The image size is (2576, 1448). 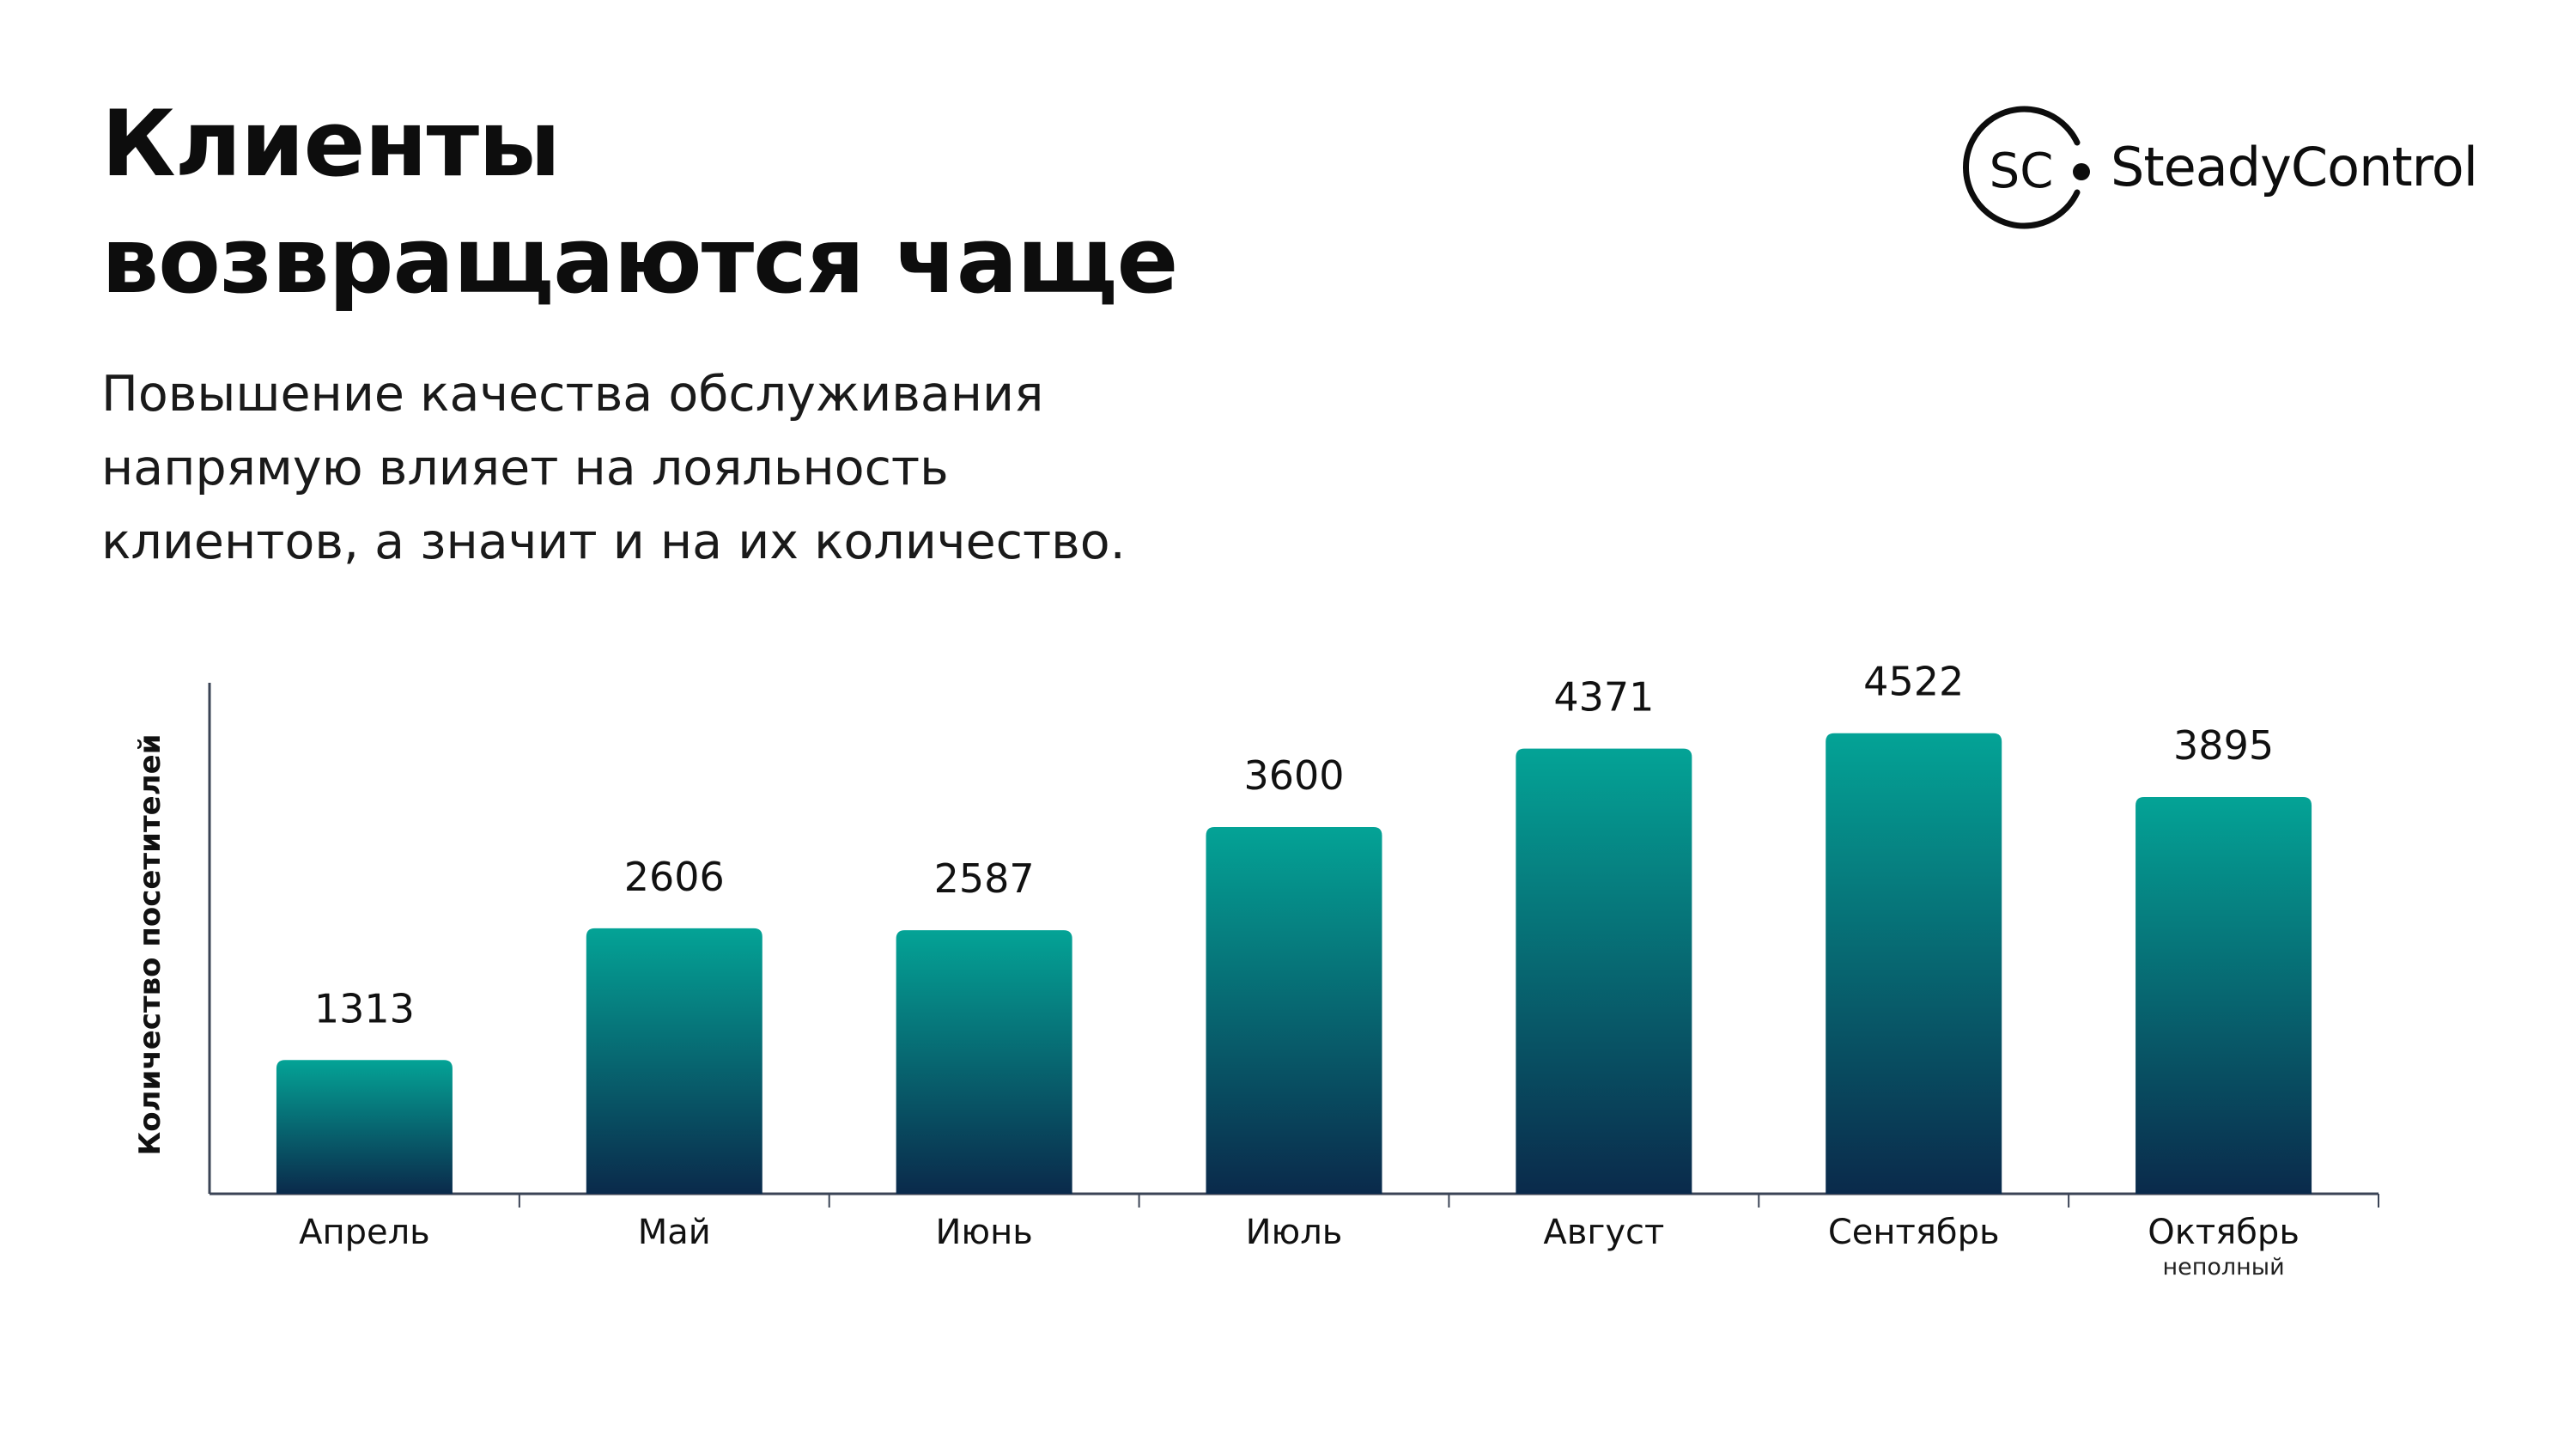 I want to click on brand-logo-mark: SC, so click(x=2026, y=167).